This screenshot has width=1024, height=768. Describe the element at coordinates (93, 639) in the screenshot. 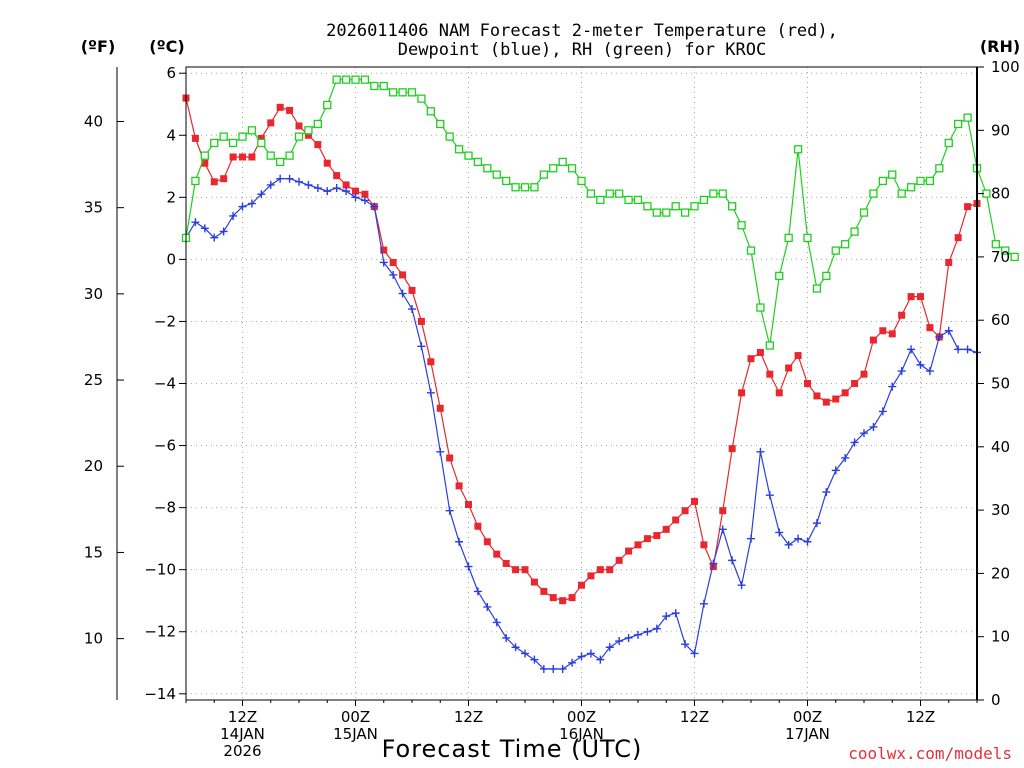

I see `fahrenheit-tick-label: 10` at that location.